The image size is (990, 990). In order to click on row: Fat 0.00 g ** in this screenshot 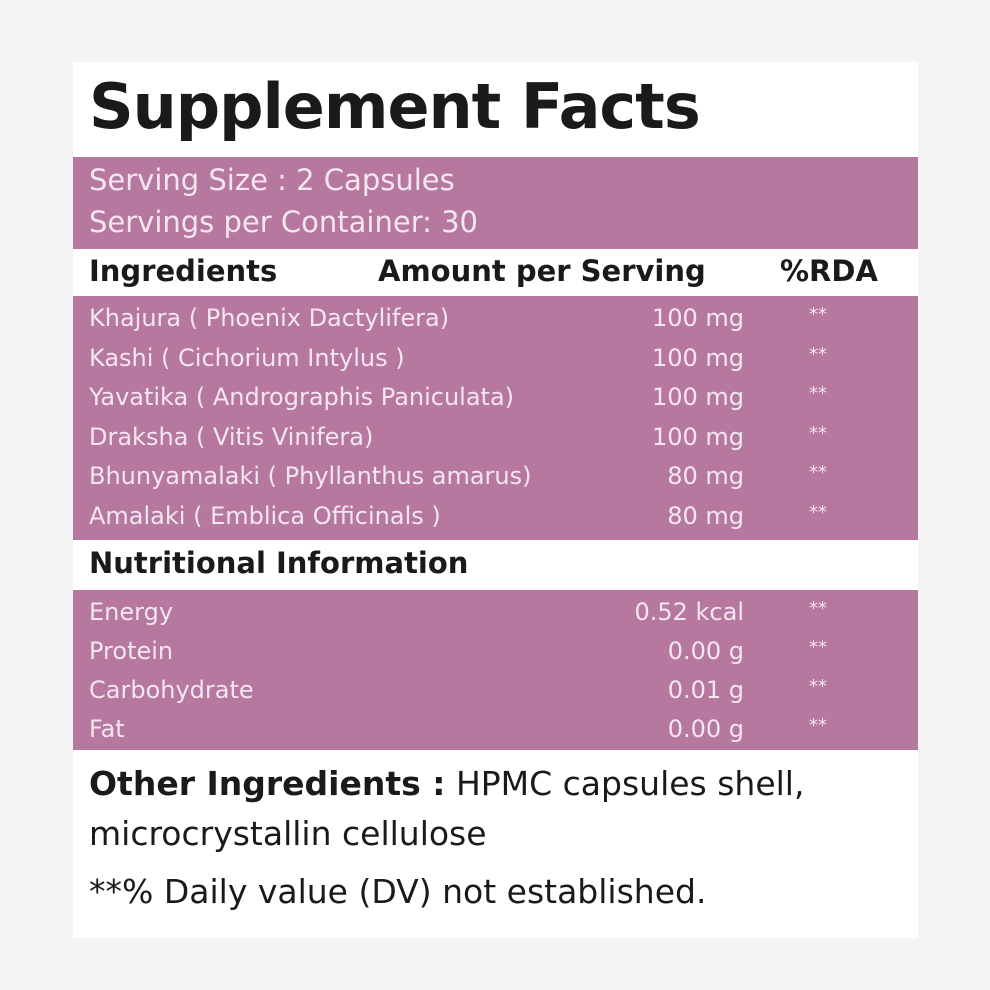, I will do `click(494, 729)`.